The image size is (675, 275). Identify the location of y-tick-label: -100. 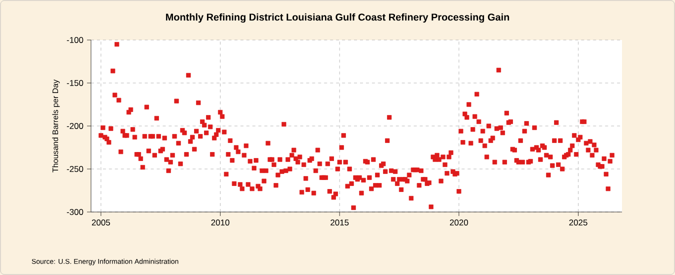
(75, 40).